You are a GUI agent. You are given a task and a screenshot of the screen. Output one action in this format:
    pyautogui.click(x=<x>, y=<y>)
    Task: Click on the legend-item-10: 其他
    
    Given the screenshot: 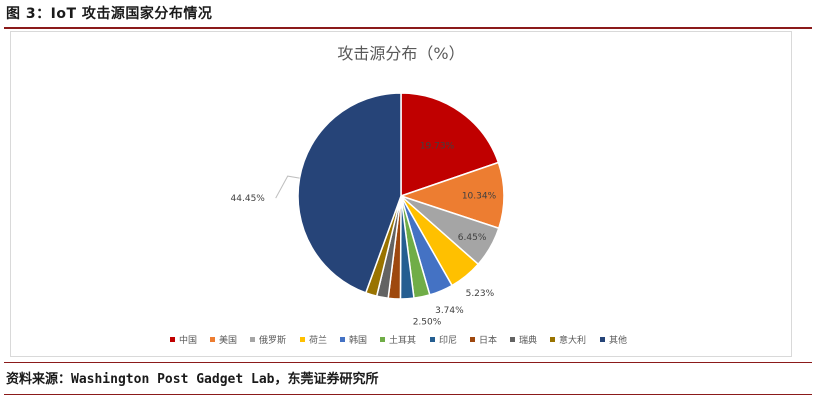 What is the action you would take?
    pyautogui.click(x=613, y=340)
    